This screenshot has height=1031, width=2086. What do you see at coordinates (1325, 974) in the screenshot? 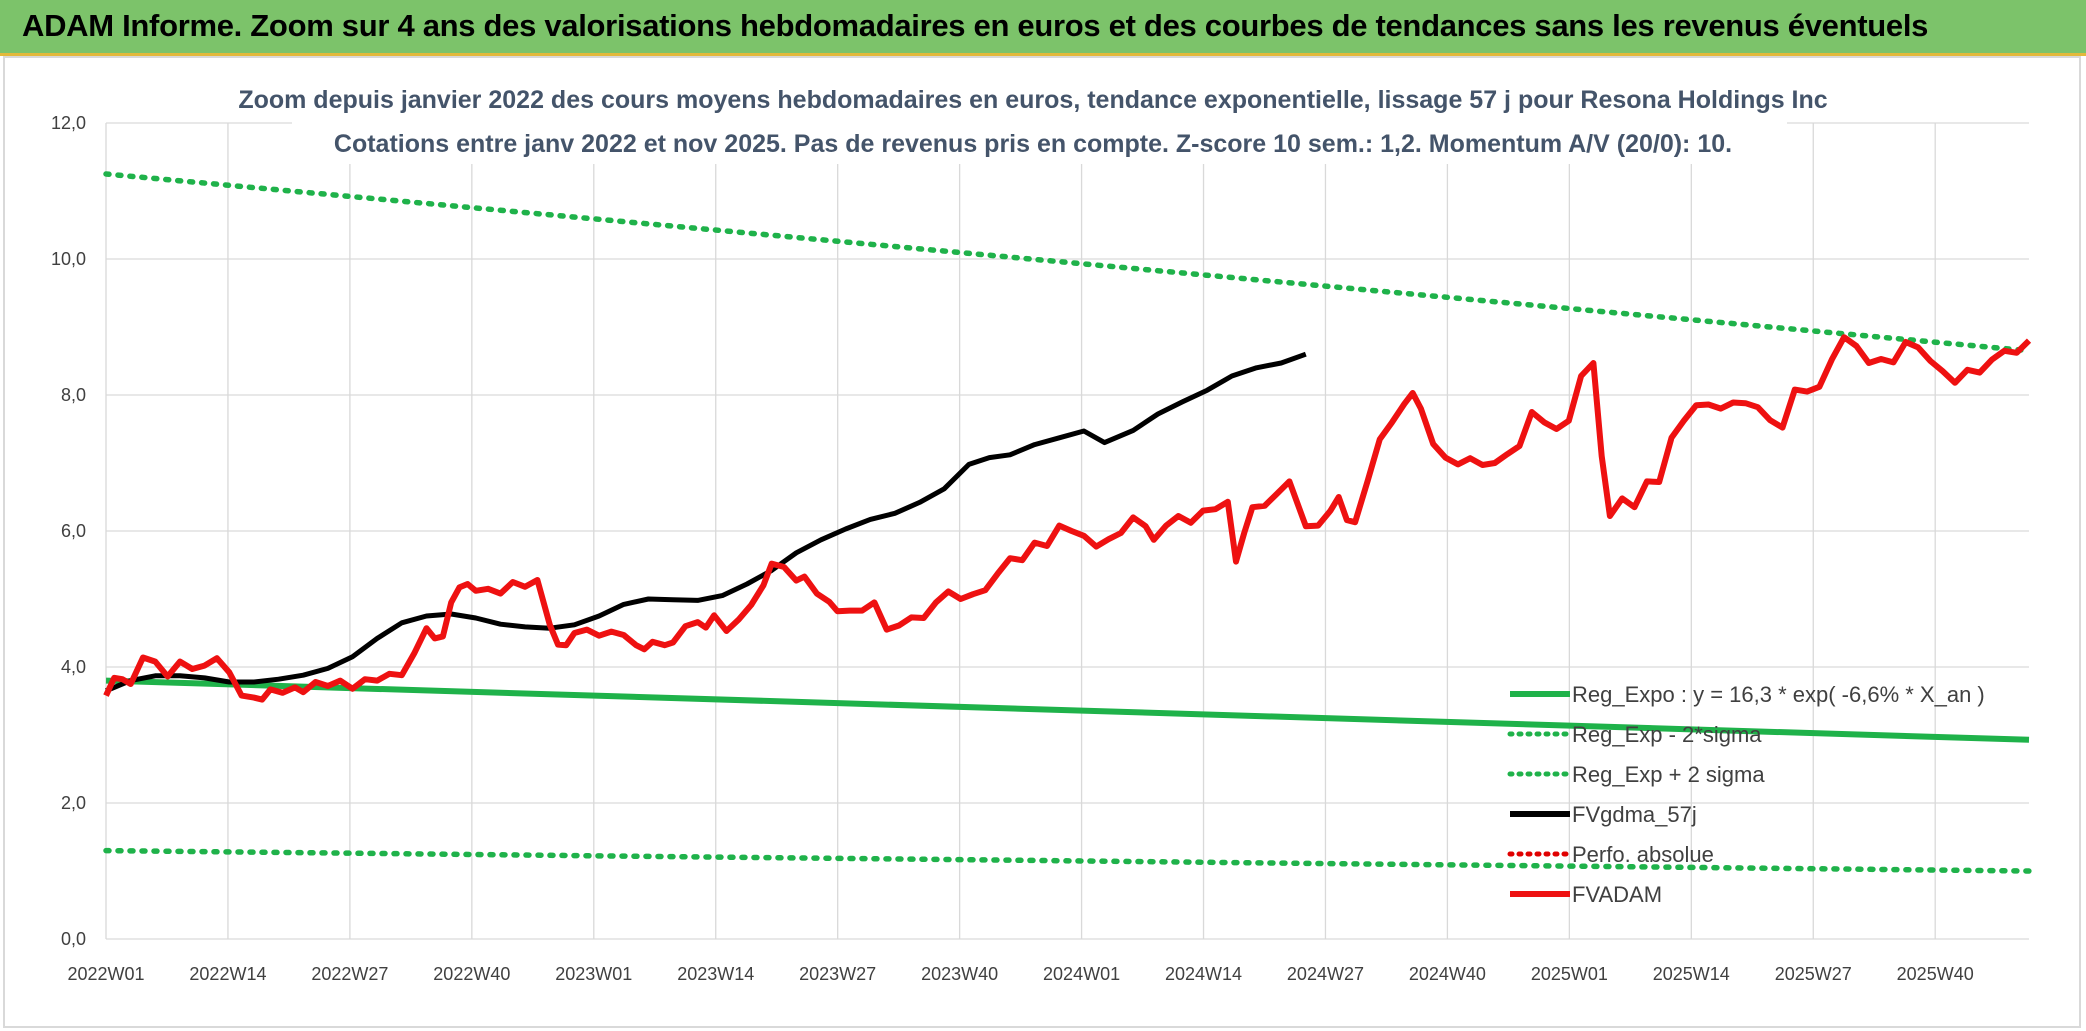
I see `x-tick-label: 2024W27` at bounding box center [1325, 974].